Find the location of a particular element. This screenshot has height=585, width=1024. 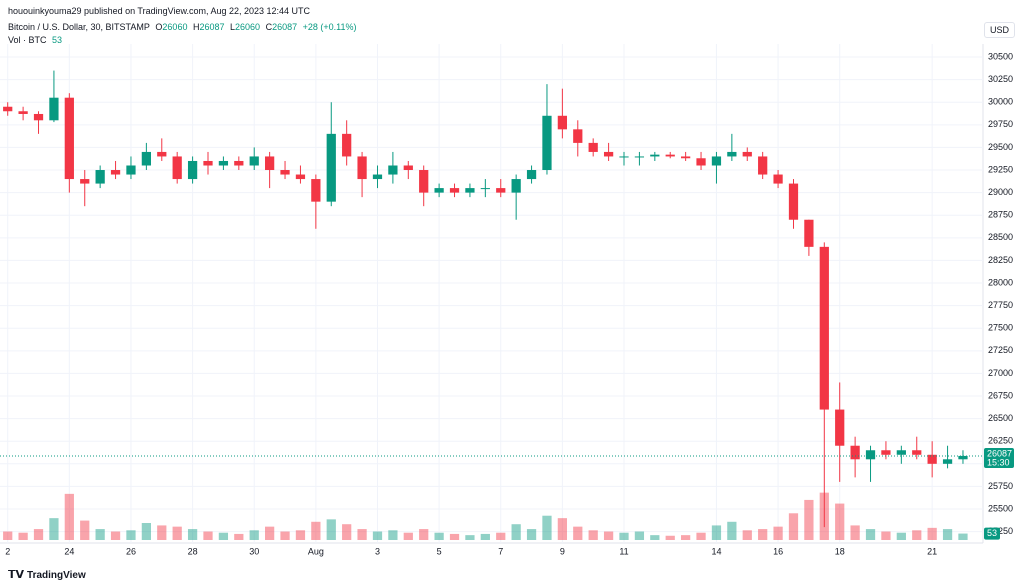

x-tick-label: Aug is located at coordinates (316, 551).